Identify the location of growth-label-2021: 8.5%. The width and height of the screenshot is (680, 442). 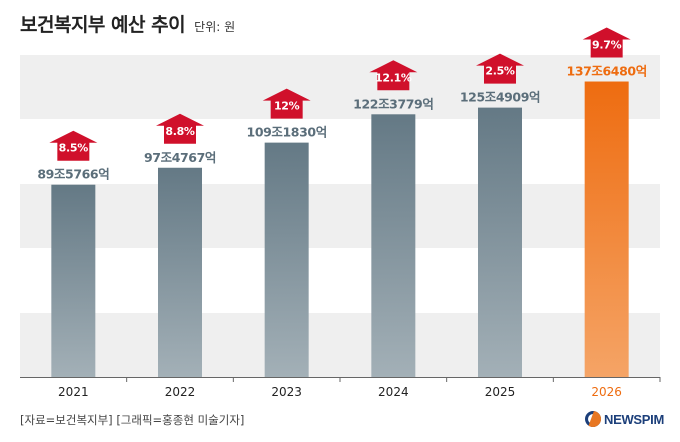
(74, 148).